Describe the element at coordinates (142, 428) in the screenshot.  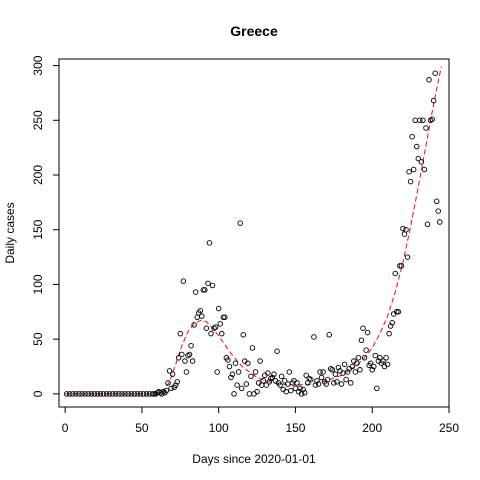
I see `x-tick-label: 50` at that location.